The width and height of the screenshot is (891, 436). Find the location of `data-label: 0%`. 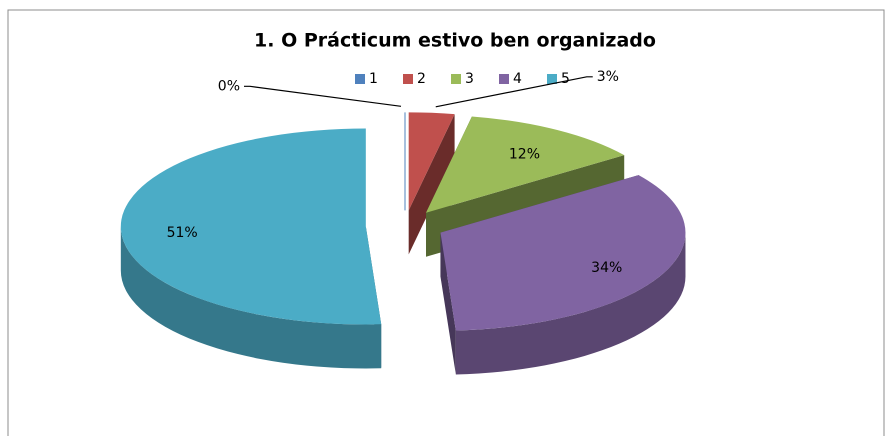

data-label: 0% is located at coordinates (229, 86).